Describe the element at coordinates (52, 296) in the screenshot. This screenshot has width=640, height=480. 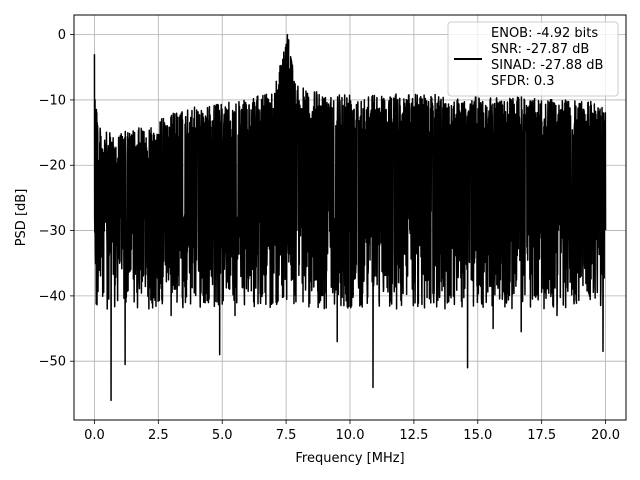
I see `y-tick-label: −40` at that location.